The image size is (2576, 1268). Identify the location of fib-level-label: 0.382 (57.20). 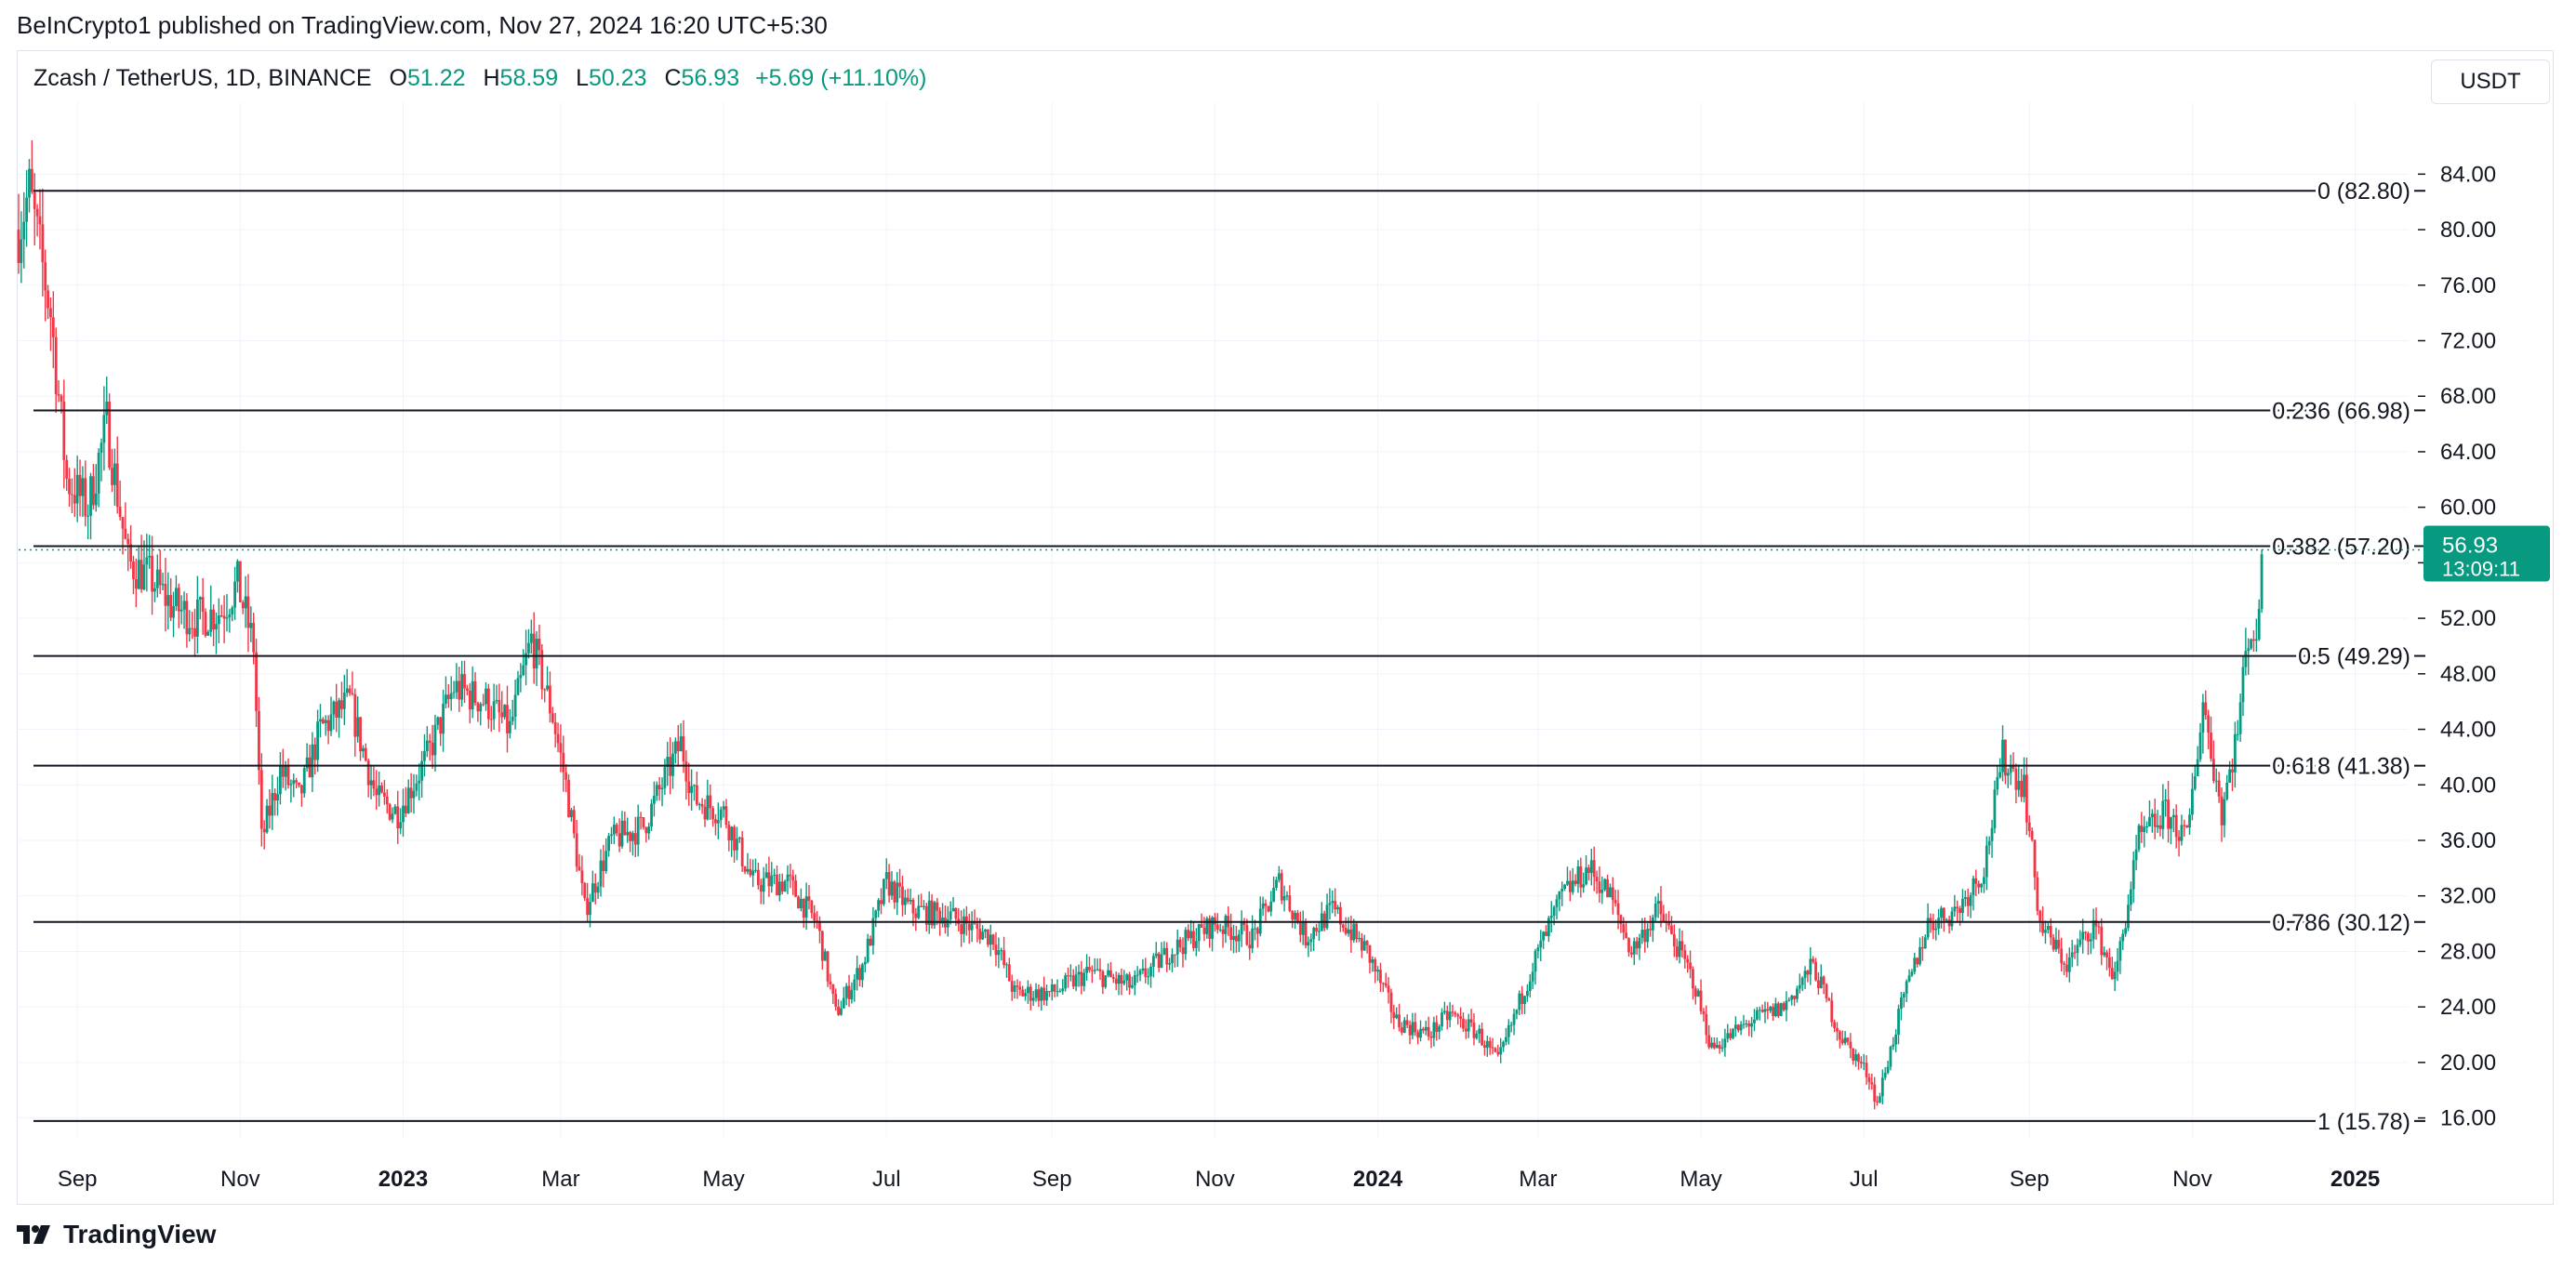
(2341, 547).